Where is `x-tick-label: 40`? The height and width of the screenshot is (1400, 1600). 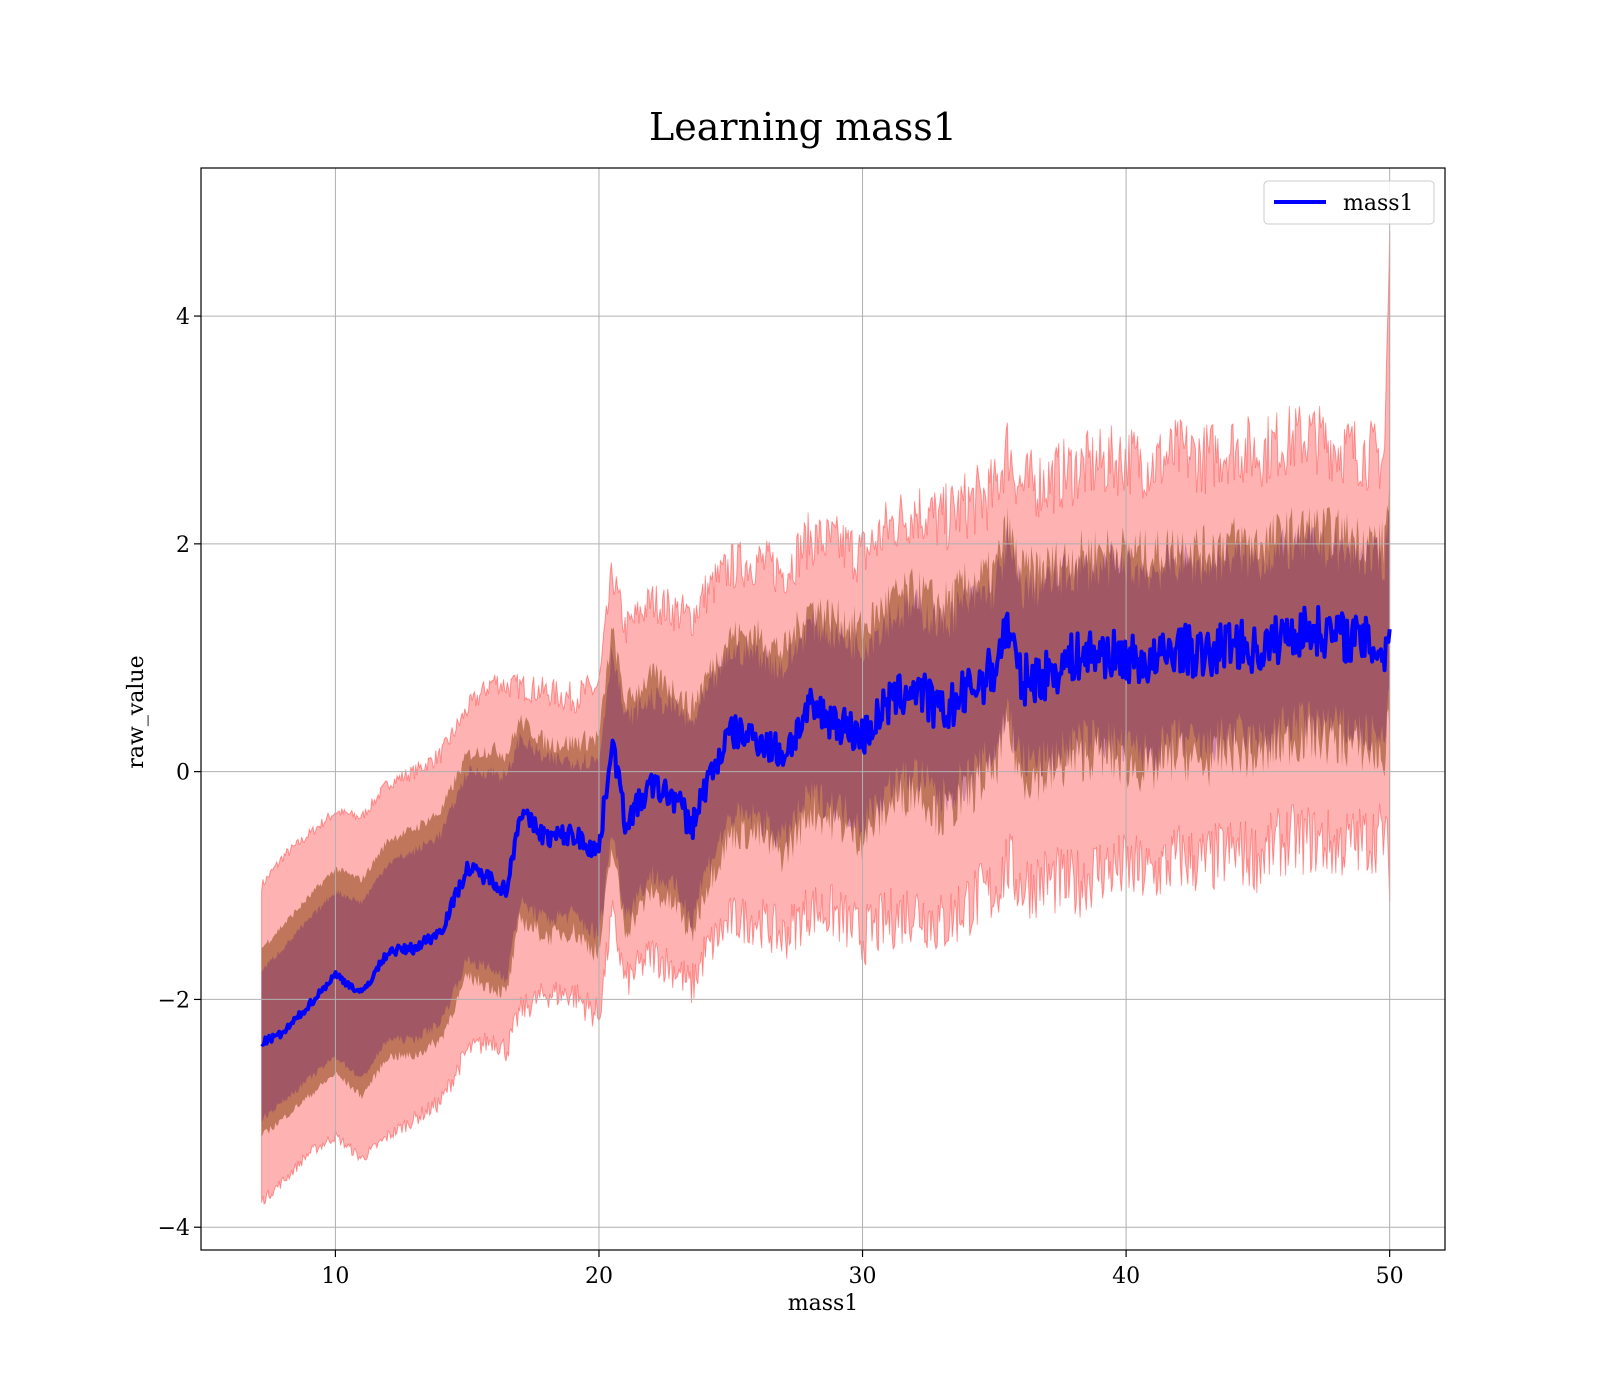 x-tick-label: 40 is located at coordinates (1126, 1276).